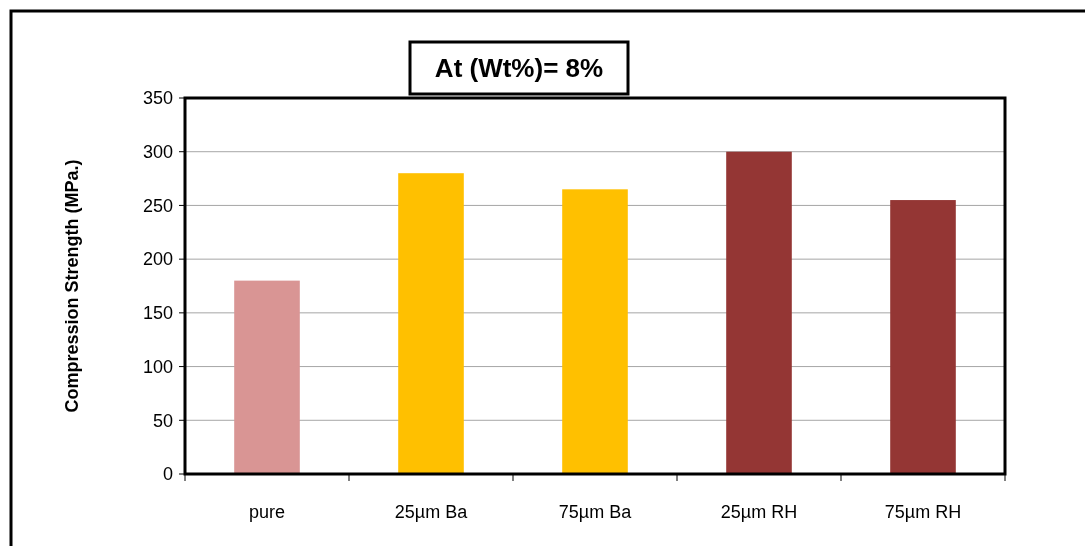 The width and height of the screenshot is (1085, 546). Describe the element at coordinates (167, 474) in the screenshot. I see `y-tick-label: 0` at that location.